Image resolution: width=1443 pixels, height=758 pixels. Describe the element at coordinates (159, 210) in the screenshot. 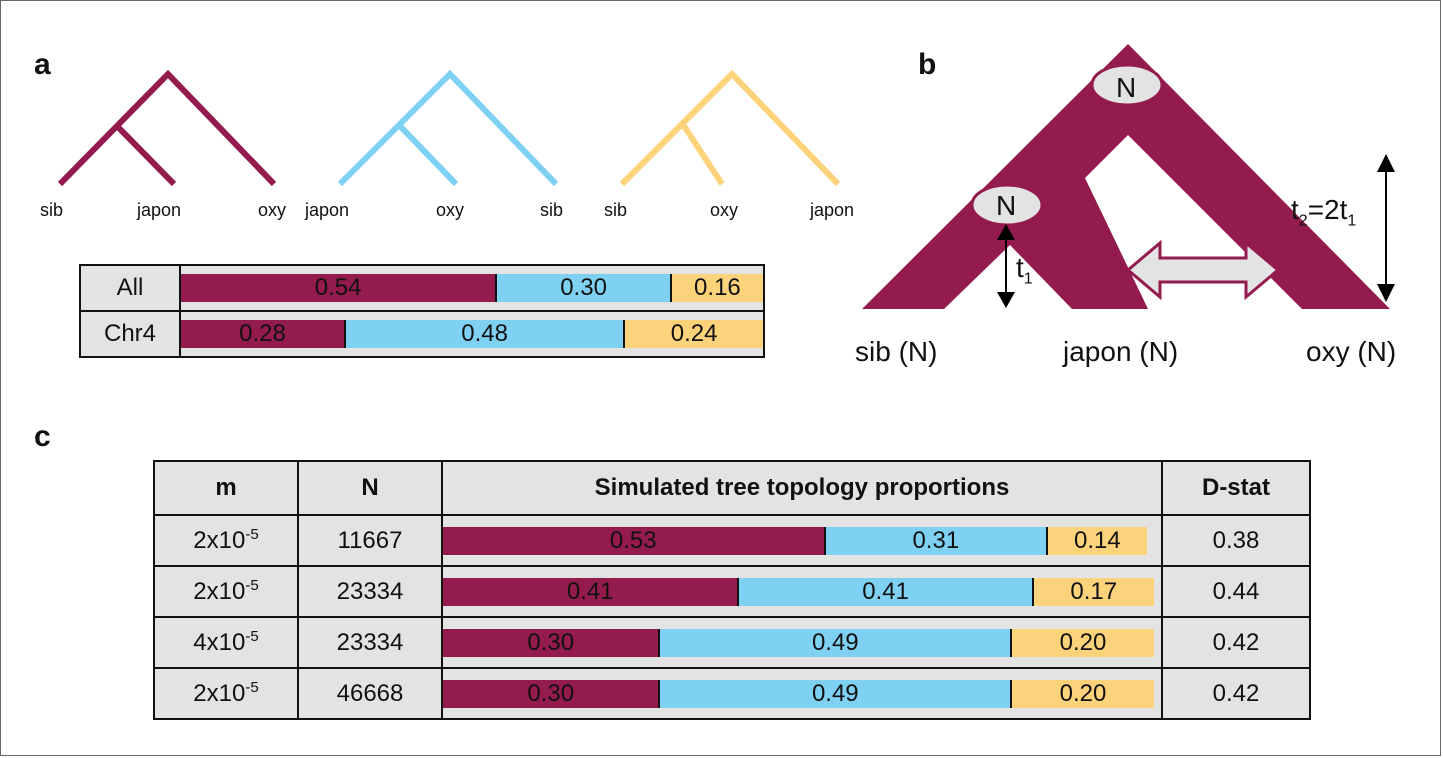

I see `tree1-leaf-2: japon` at that location.